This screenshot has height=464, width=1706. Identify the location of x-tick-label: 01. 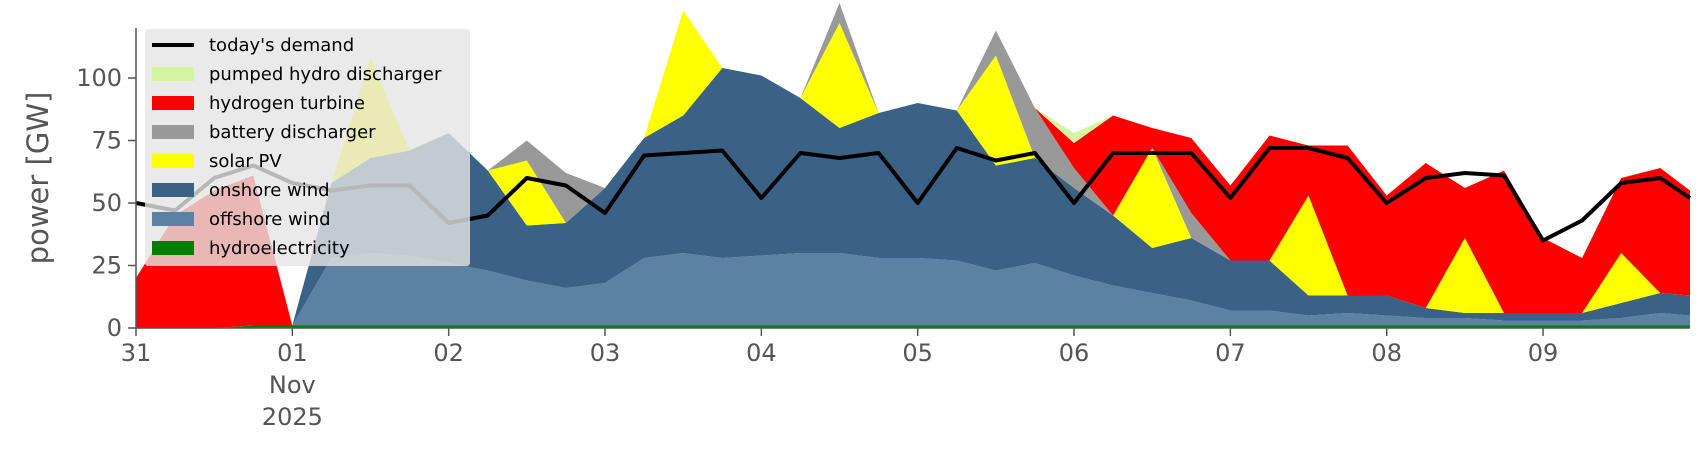
(292, 353).